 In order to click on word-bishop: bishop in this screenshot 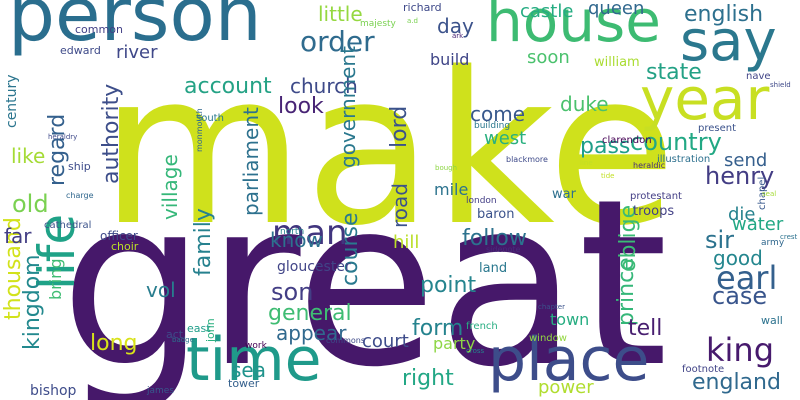, I will do `click(53, 391)`.